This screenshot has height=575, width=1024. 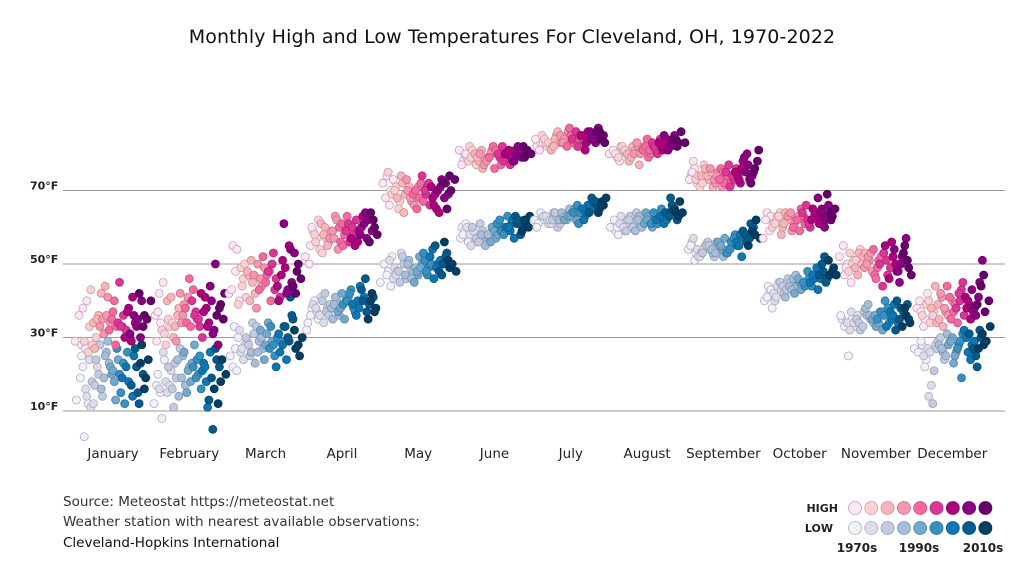 I want to click on low-point-december-2022, so click(x=990, y=326).